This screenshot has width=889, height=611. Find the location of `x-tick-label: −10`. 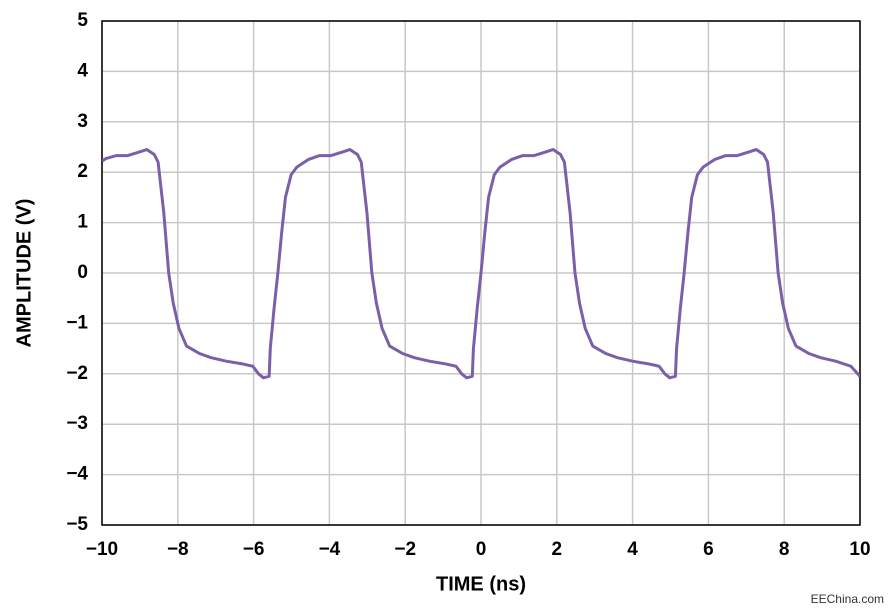

x-tick-label: −10 is located at coordinates (102, 549).